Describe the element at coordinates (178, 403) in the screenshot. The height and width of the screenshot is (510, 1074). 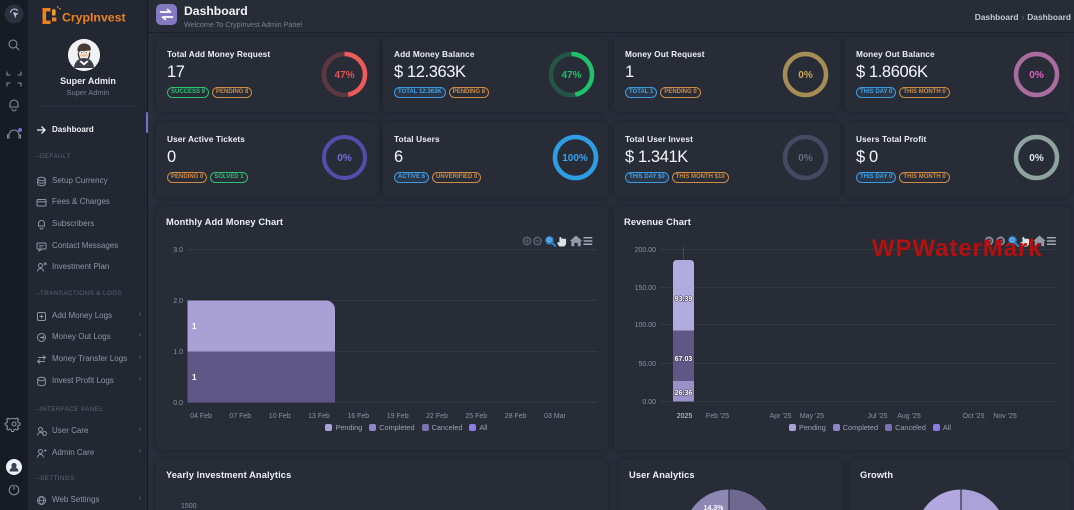
I see `svg-text: 0.0` at that location.